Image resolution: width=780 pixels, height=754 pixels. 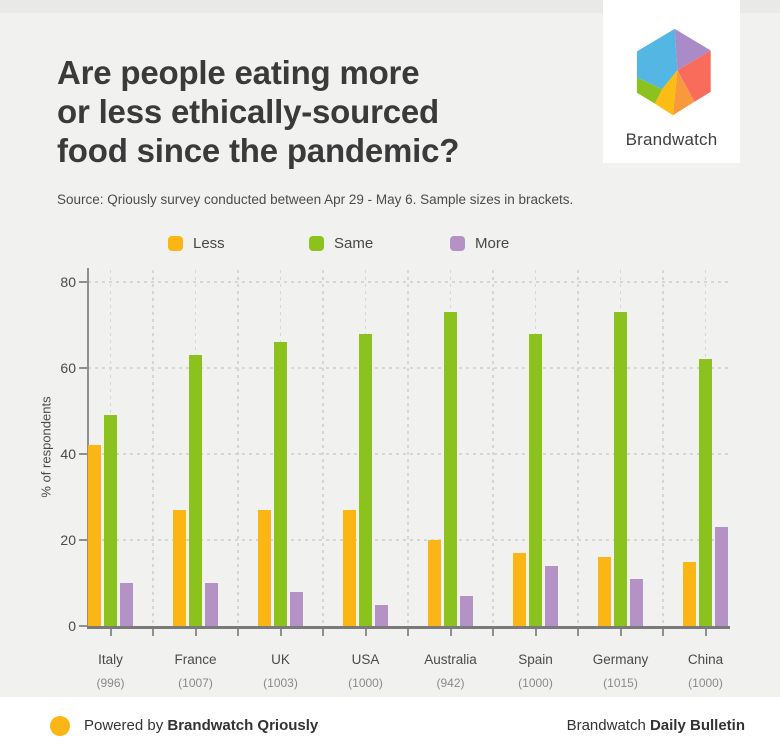 I want to click on x-label-china: China, so click(x=705, y=659).